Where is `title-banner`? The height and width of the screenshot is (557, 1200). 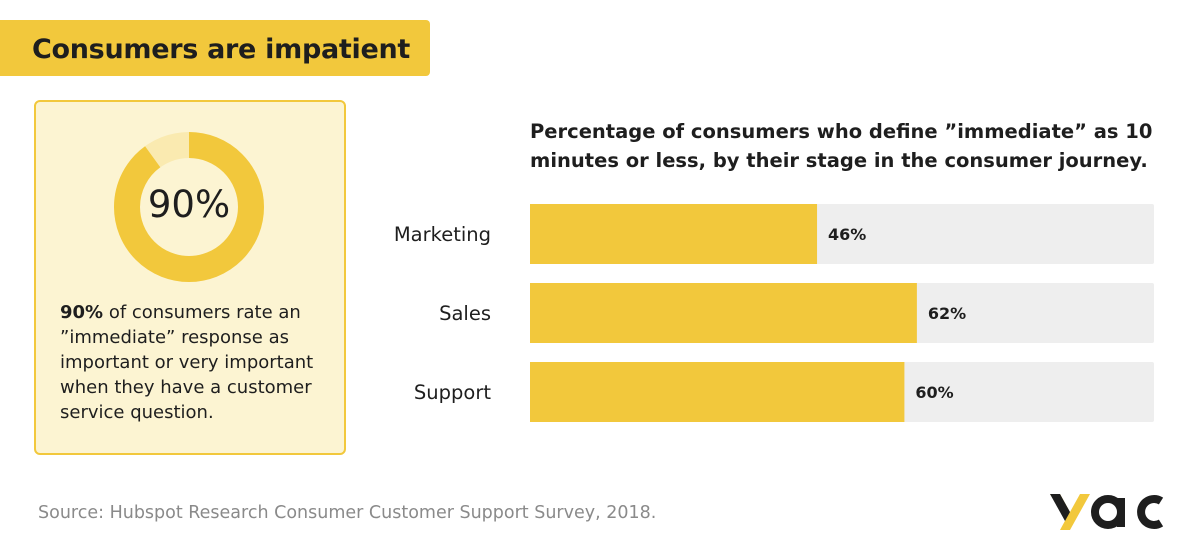 title-banner is located at coordinates (215, 48).